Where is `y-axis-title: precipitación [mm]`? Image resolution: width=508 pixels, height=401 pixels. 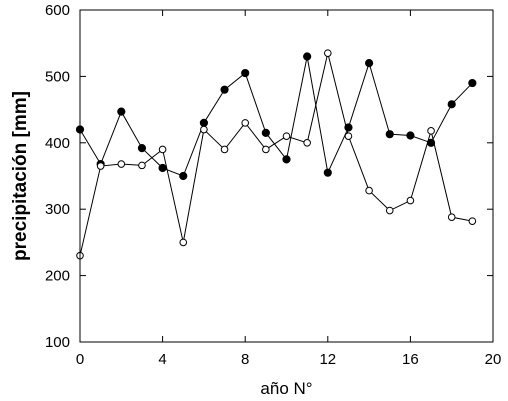 y-axis-title: precipitación [mm] is located at coordinates (20, 176).